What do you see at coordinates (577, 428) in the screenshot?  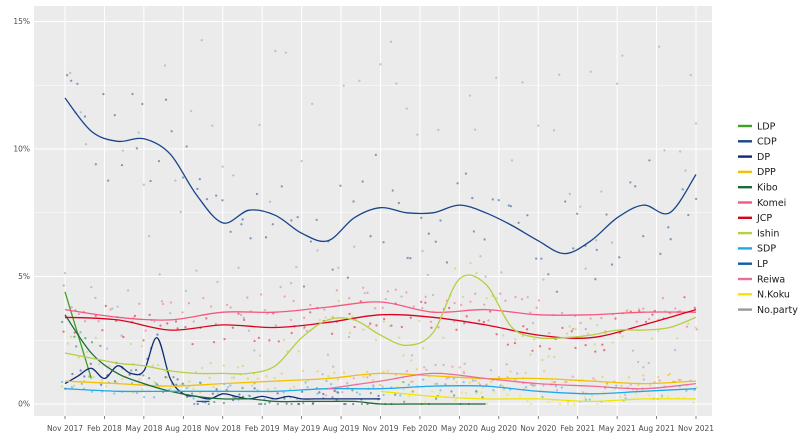 I see `x-tick-label: Feb 2021` at bounding box center [577, 428].